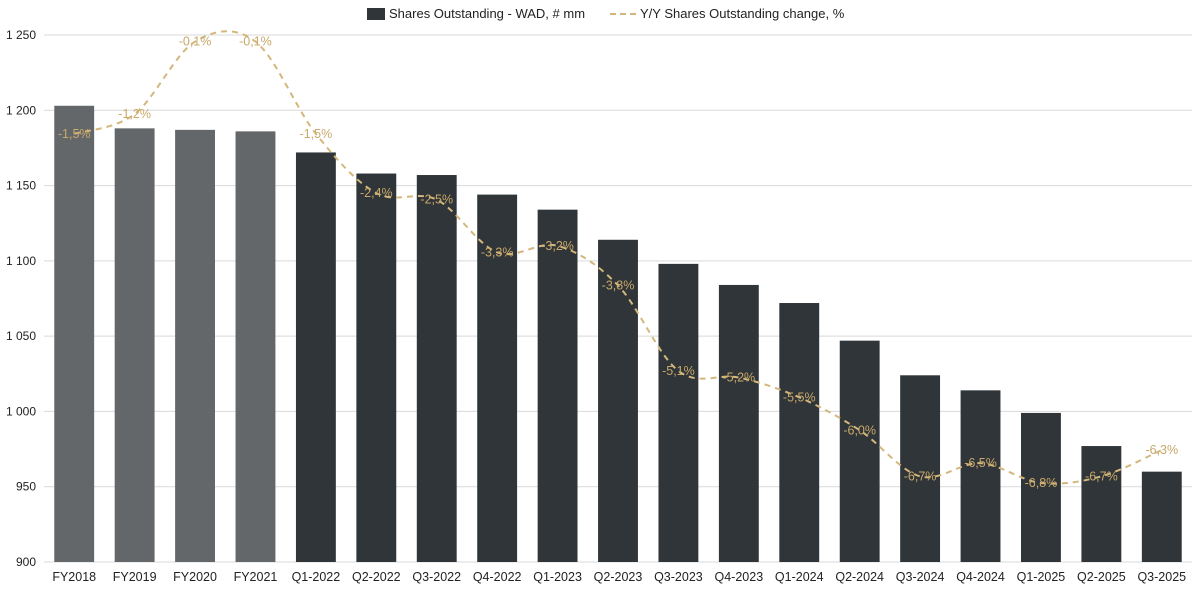  Describe the element at coordinates (21, 336) in the screenshot. I see `y-tick-label: 1 050` at that location.